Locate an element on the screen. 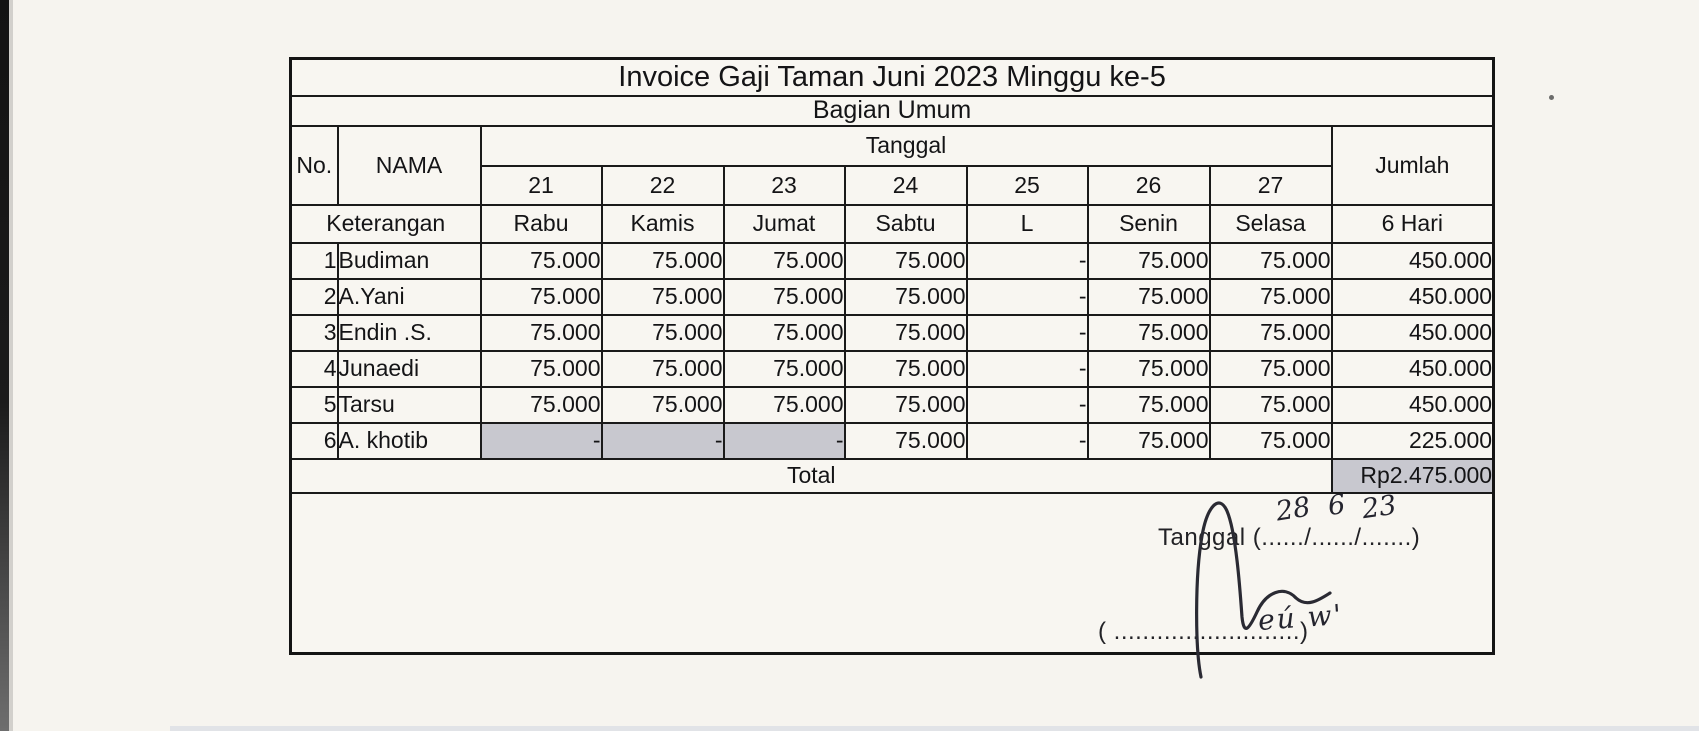 The width and height of the screenshot is (1699, 731). handwritten-month: 6 is located at coordinates (1337, 507).